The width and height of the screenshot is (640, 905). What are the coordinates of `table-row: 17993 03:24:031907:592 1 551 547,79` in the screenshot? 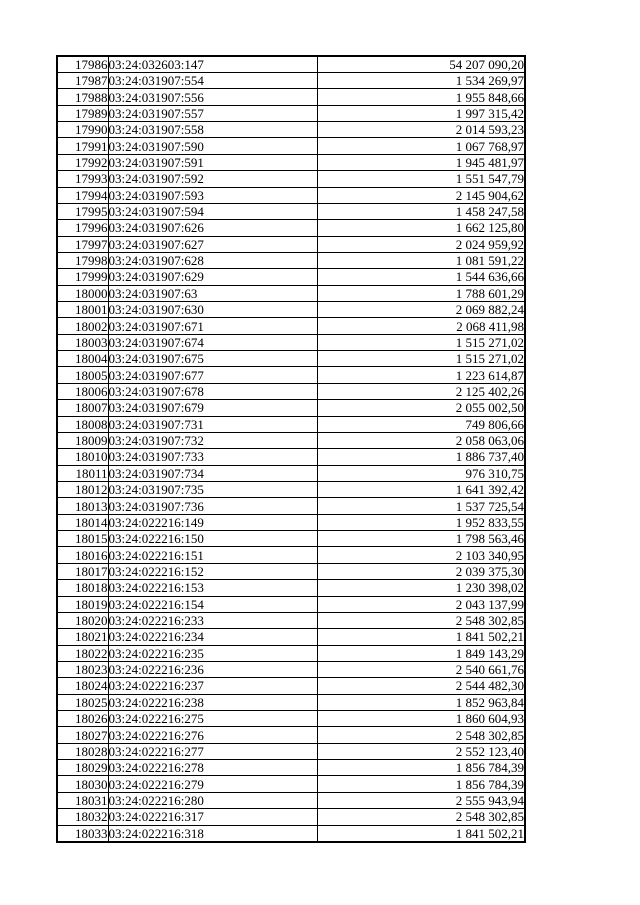 It's located at (291, 179).